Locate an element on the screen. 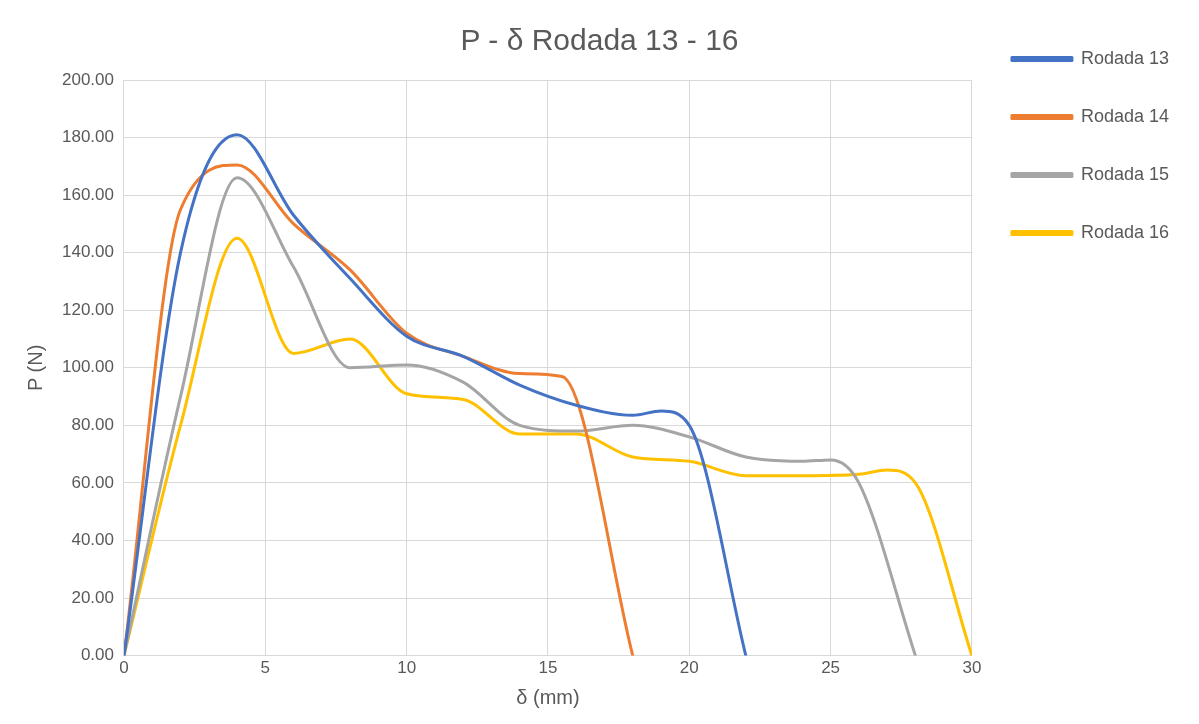 This screenshot has width=1199, height=724. x-tick-label: 25 is located at coordinates (831, 668).